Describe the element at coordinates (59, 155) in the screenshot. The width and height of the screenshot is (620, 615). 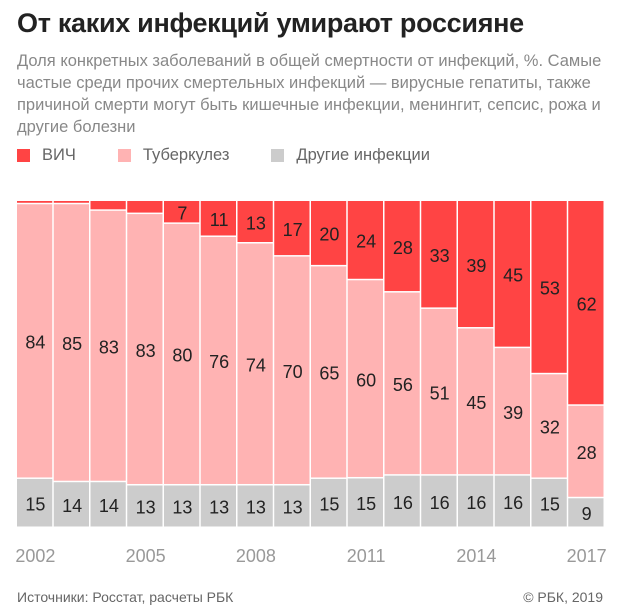
I see `legend-label: ВИЧ` at that location.